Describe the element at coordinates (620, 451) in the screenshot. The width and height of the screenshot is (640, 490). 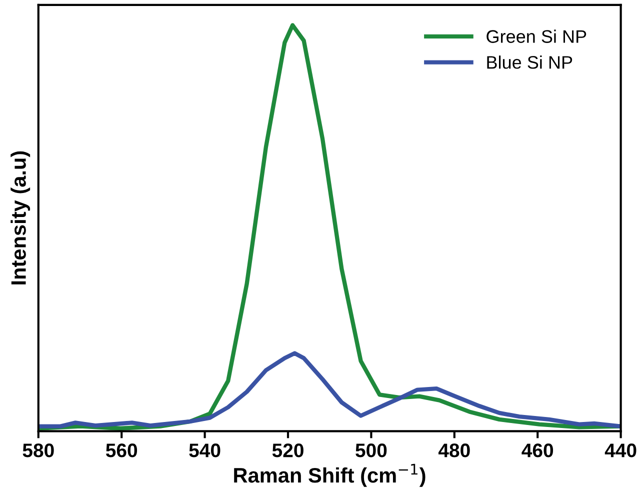
I see `x-tick-label: 440` at that location.